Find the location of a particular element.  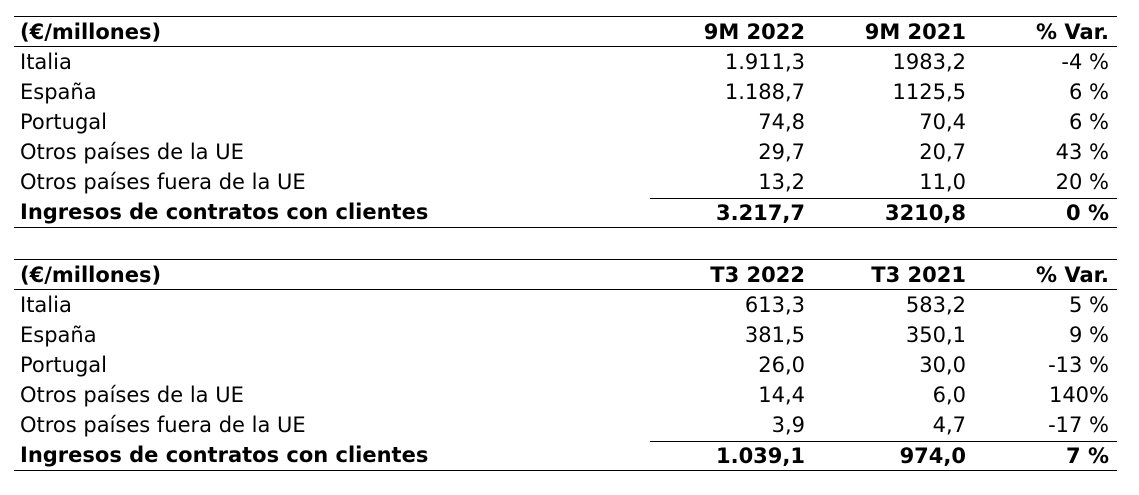

row-value-3: 9 % is located at coordinates (1089, 335).